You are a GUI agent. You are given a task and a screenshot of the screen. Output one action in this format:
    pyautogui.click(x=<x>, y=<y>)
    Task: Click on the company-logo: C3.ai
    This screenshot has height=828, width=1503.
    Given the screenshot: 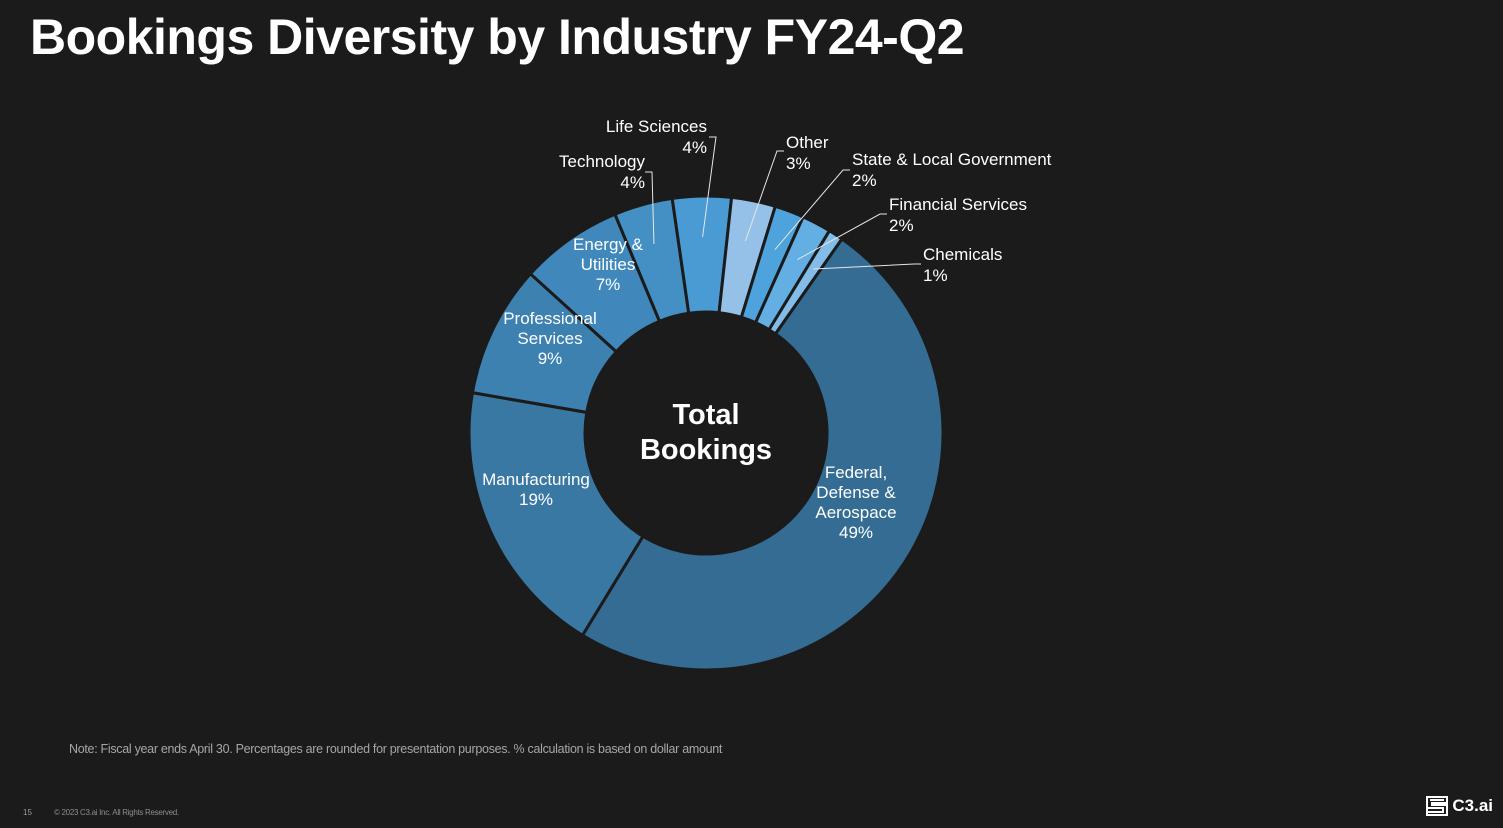 What is the action you would take?
    pyautogui.click(x=1459, y=806)
    